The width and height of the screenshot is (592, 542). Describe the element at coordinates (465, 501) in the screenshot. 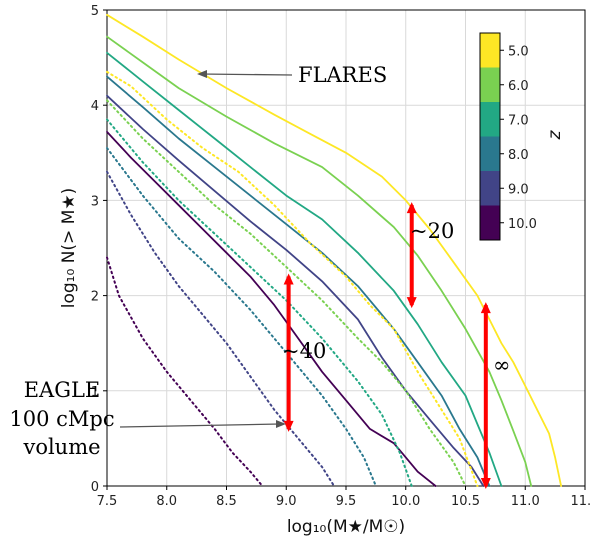

I see `x-tick-label: 10.5` at that location.